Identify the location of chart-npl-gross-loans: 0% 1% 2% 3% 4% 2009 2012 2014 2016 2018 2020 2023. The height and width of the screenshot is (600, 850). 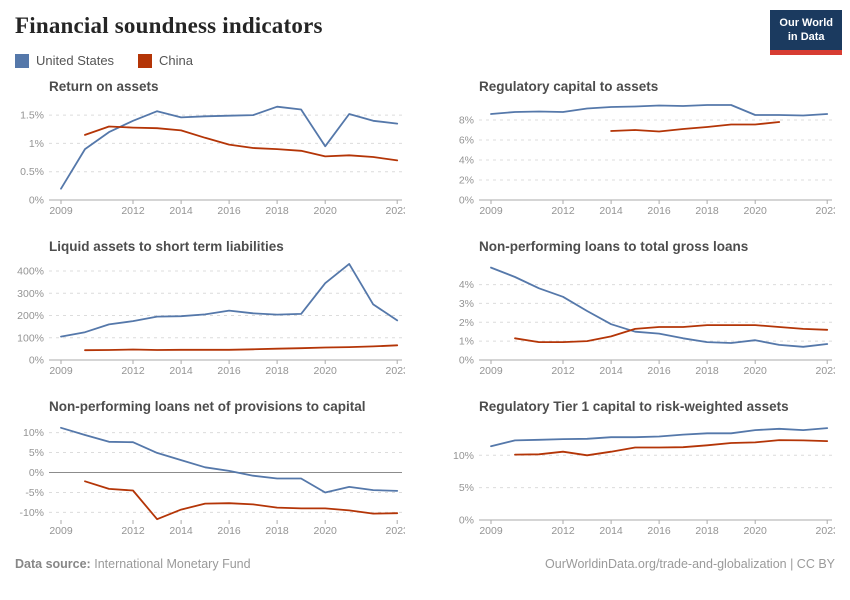
(640, 322).